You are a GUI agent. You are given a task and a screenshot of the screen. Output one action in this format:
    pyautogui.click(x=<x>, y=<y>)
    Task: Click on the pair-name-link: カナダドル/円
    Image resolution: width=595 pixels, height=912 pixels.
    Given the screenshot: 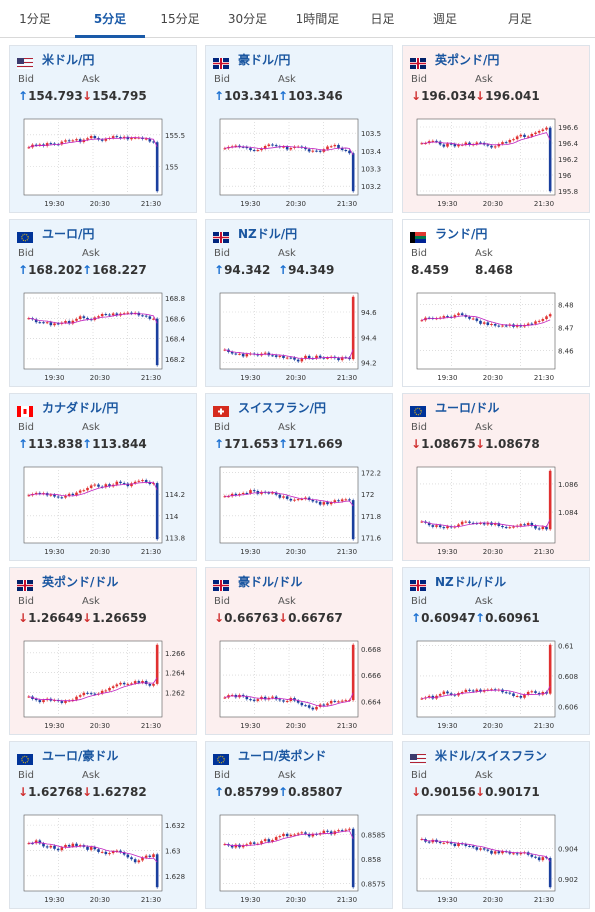 What is the action you would take?
    pyautogui.click(x=80, y=408)
    